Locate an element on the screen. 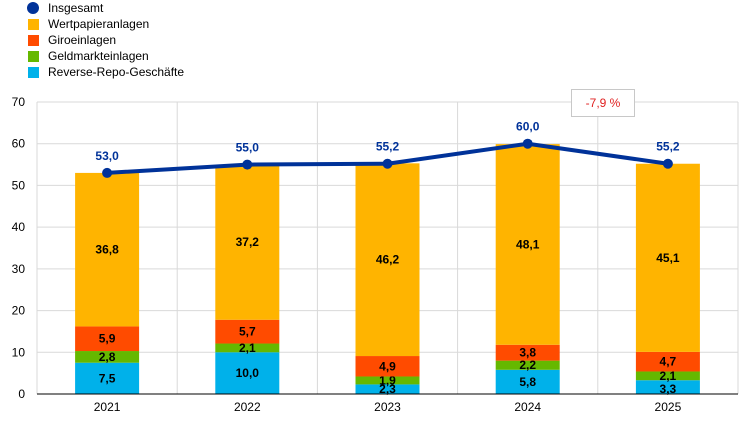  change-annotation-text: -7,9 % is located at coordinates (603, 103).